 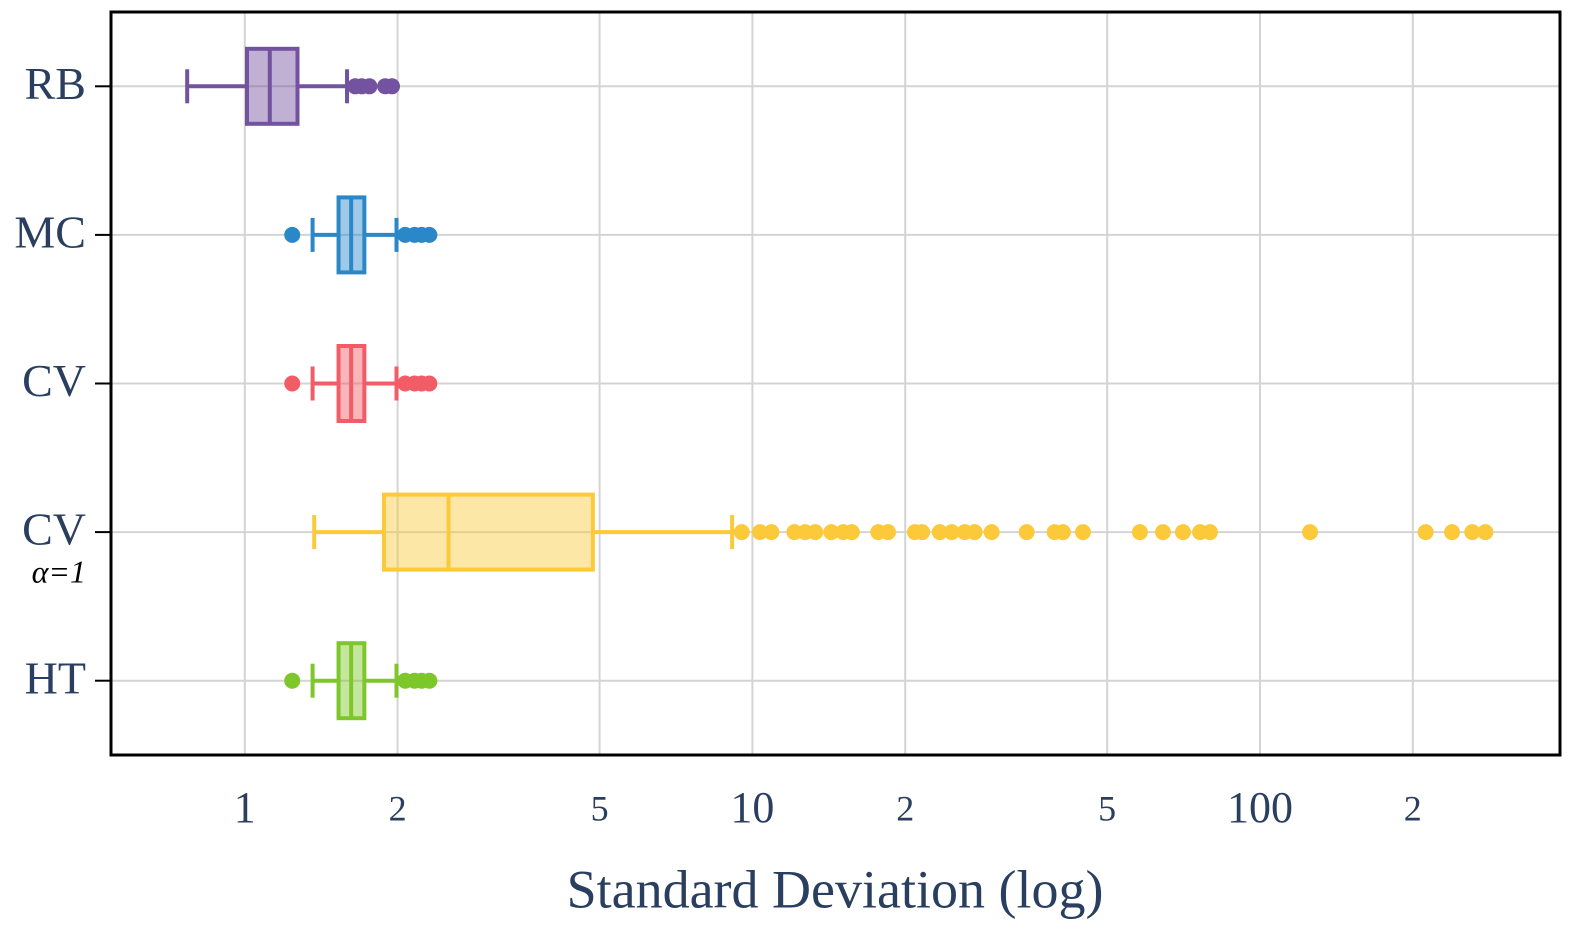 What do you see at coordinates (752, 807) in the screenshot?
I see `x-tick-label: 10` at bounding box center [752, 807].